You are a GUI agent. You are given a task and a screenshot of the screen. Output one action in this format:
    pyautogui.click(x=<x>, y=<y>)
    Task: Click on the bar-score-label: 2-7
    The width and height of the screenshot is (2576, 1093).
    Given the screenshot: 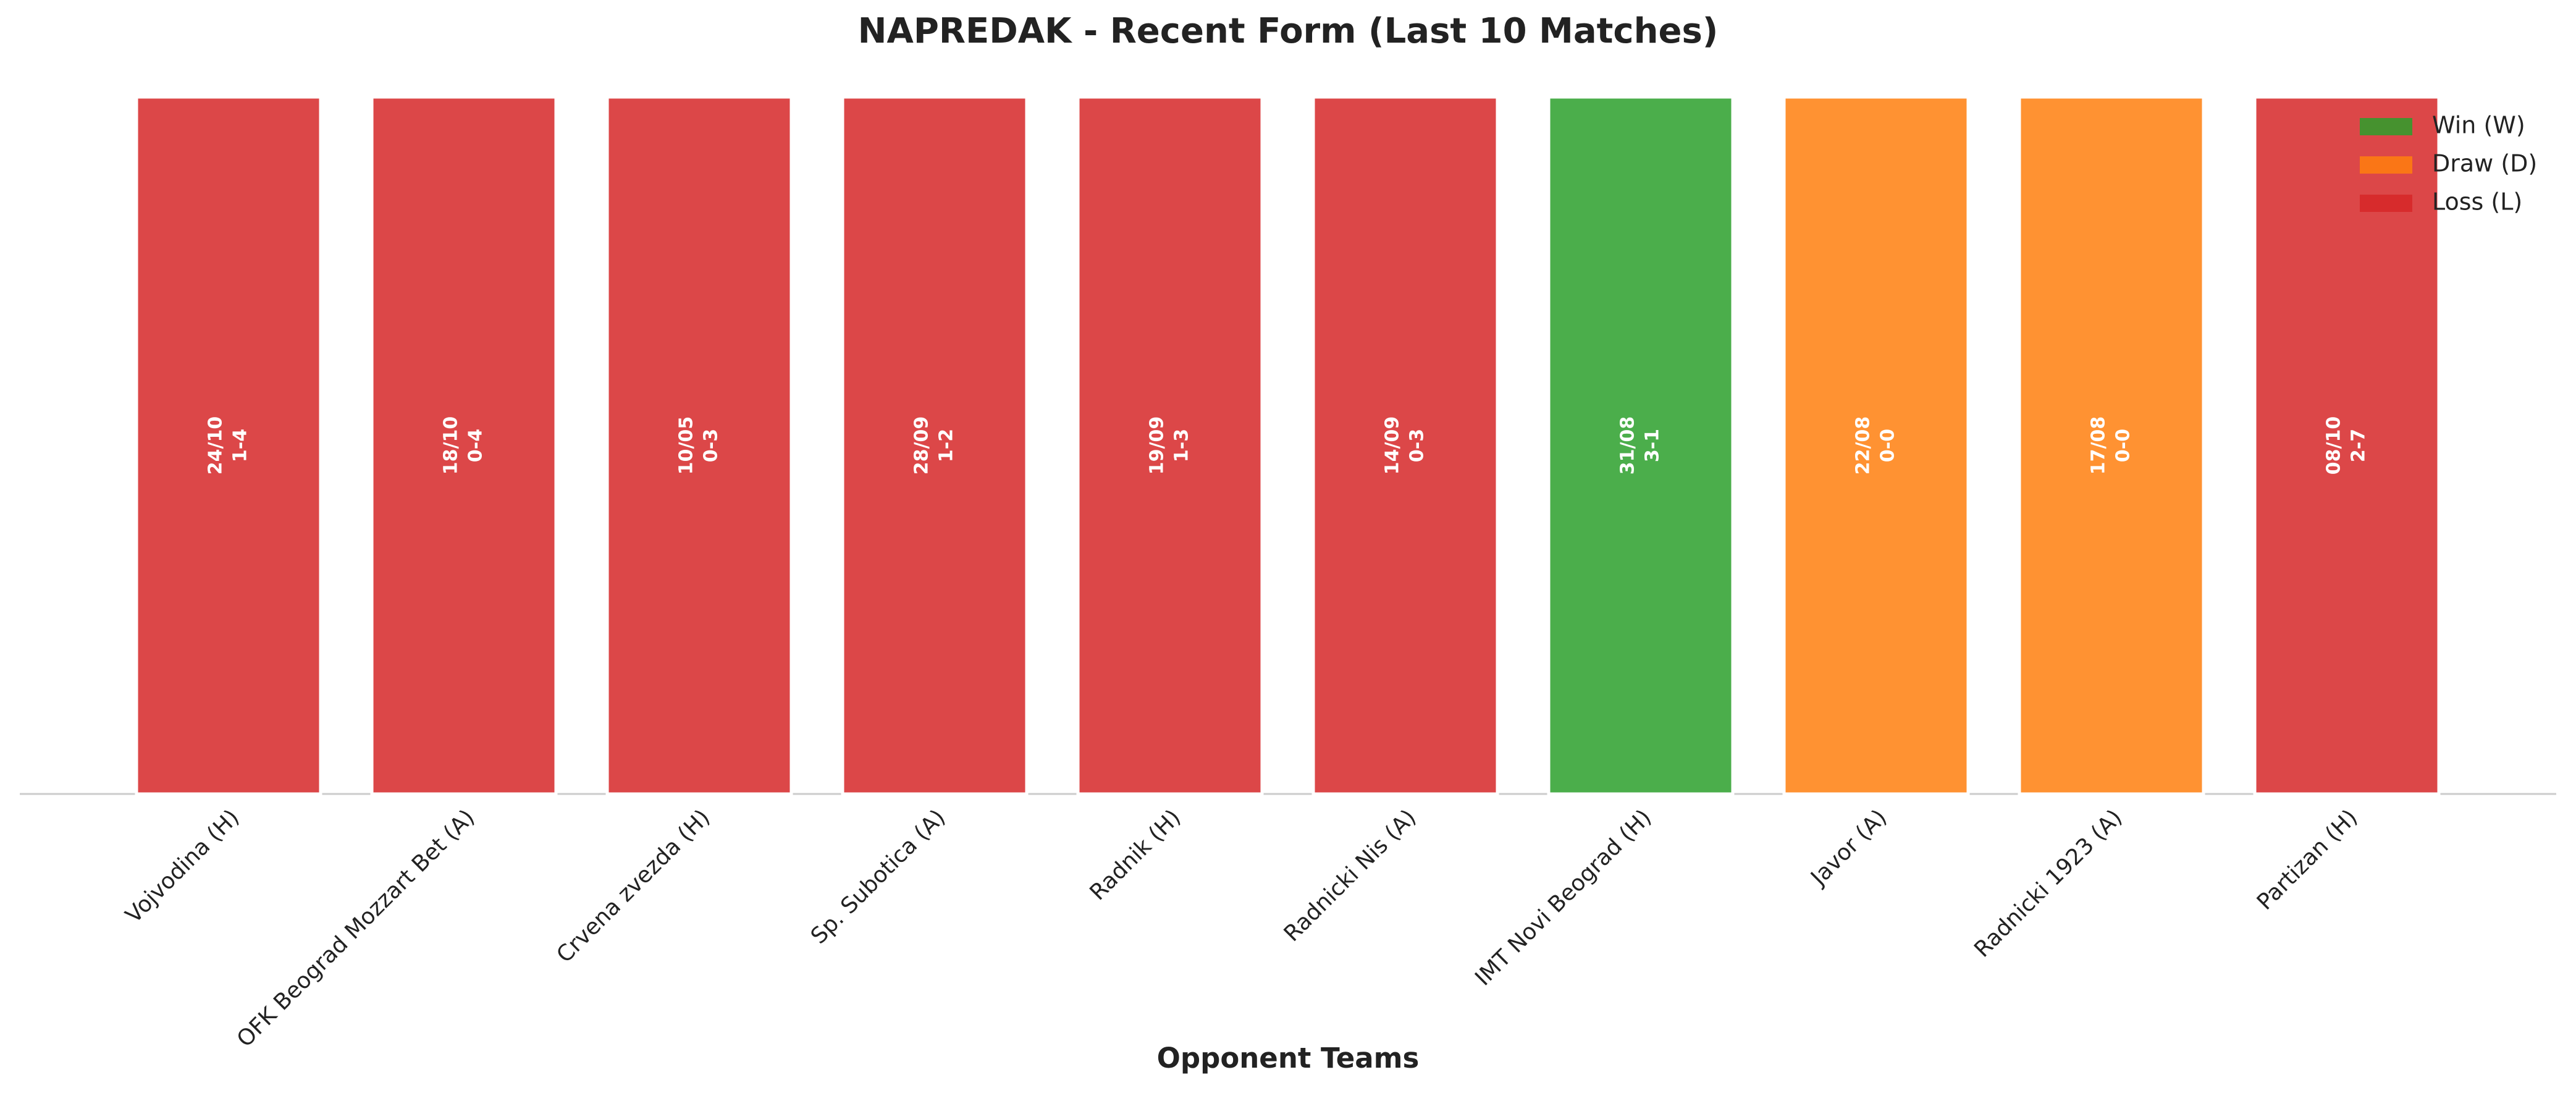 What is the action you would take?
    pyautogui.click(x=2359, y=445)
    